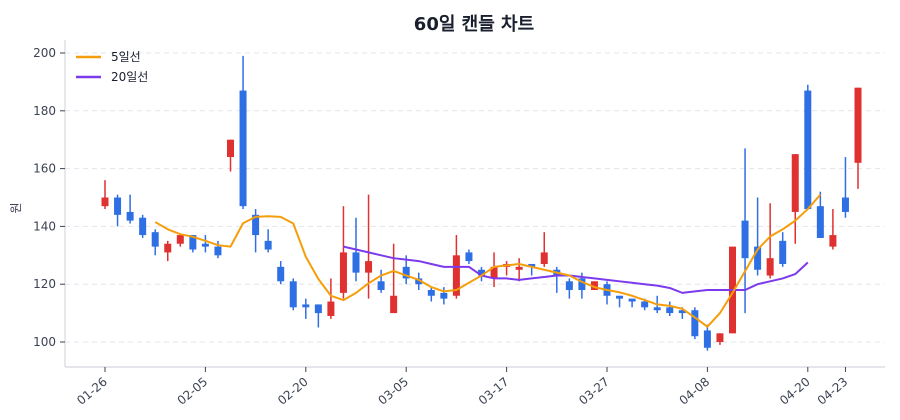 Image resolution: width=900 pixels, height=420 pixels. I want to click on y-tick-label: 120, so click(44, 284).